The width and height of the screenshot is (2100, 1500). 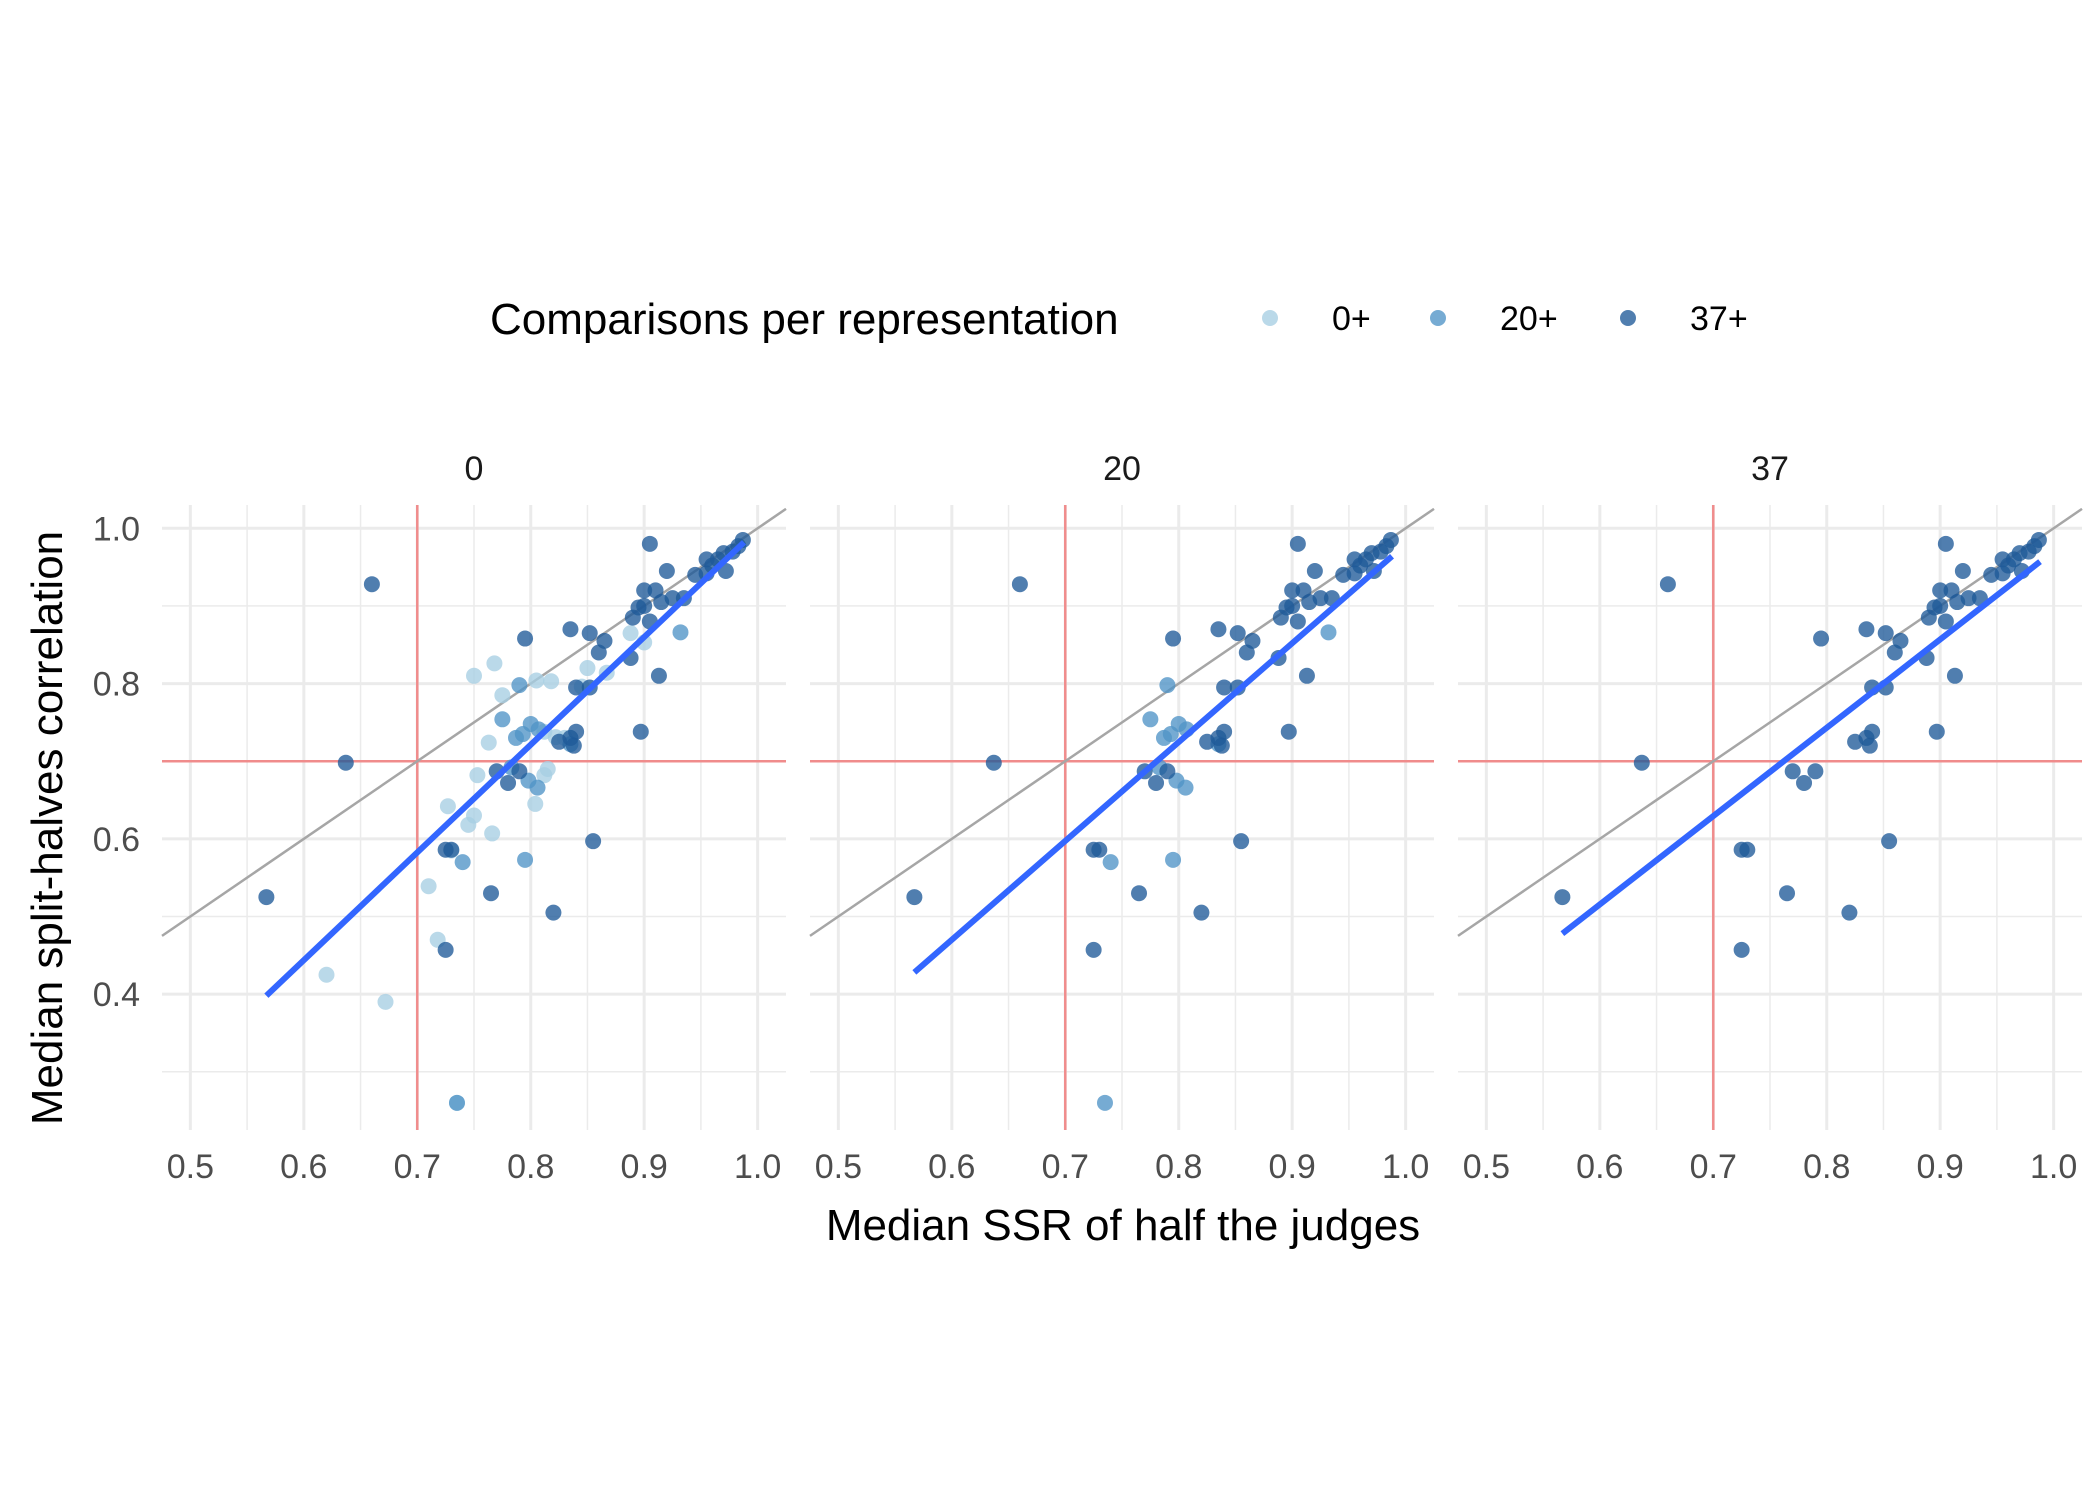 What do you see at coordinates (804, 319) in the screenshot?
I see `legend-title: Comparisons per representation` at bounding box center [804, 319].